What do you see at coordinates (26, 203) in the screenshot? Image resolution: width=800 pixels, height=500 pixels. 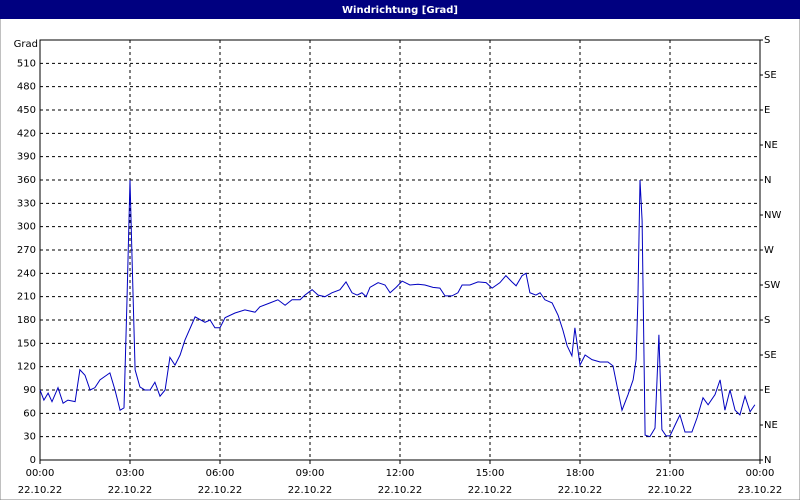 I see `y-tick-label: 330` at bounding box center [26, 203].